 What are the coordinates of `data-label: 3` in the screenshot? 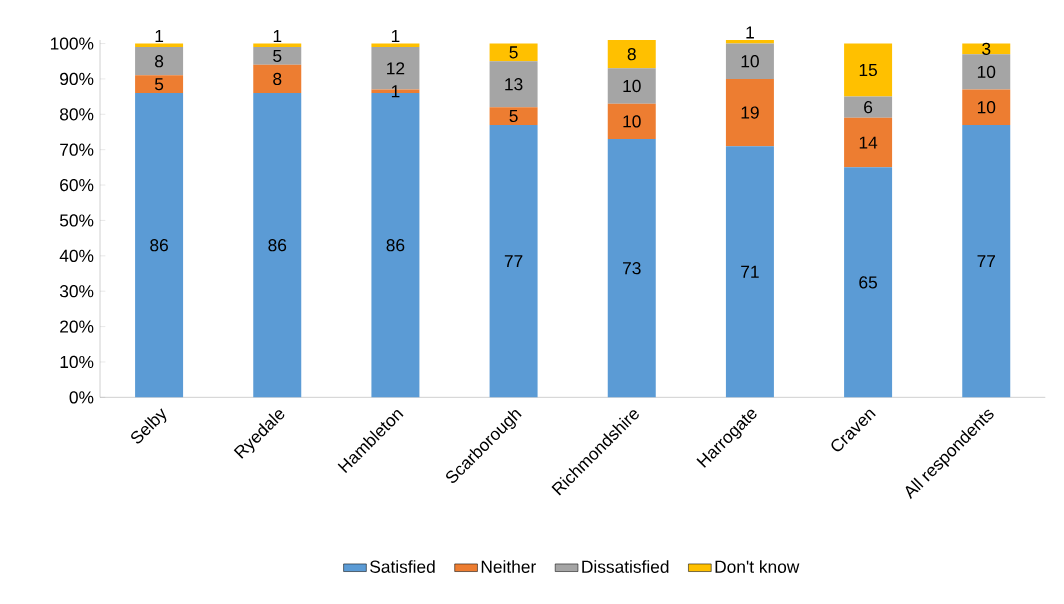 It's located at (986, 48).